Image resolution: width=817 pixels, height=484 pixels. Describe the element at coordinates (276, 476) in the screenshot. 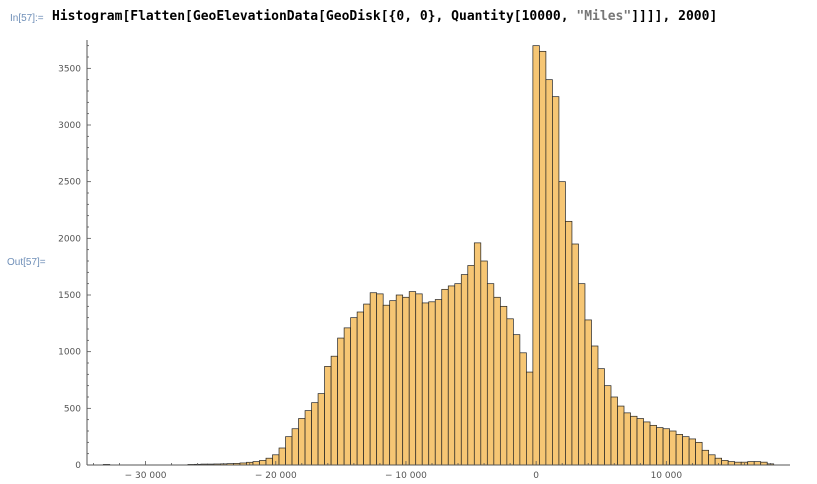

I see `x-tick-label: − 20 000` at that location.